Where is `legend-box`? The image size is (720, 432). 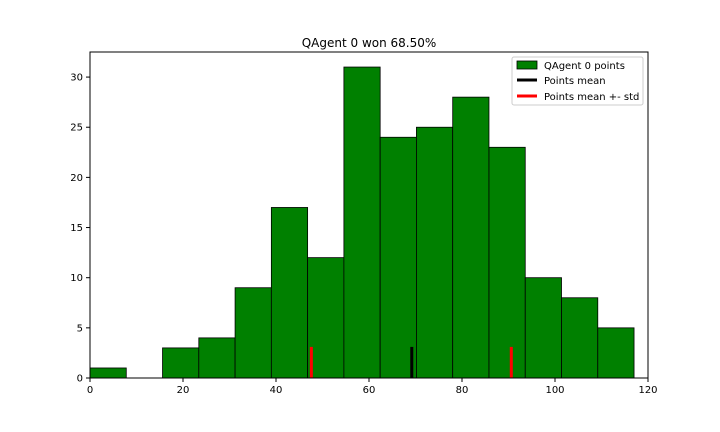
legend-box is located at coordinates (577, 81).